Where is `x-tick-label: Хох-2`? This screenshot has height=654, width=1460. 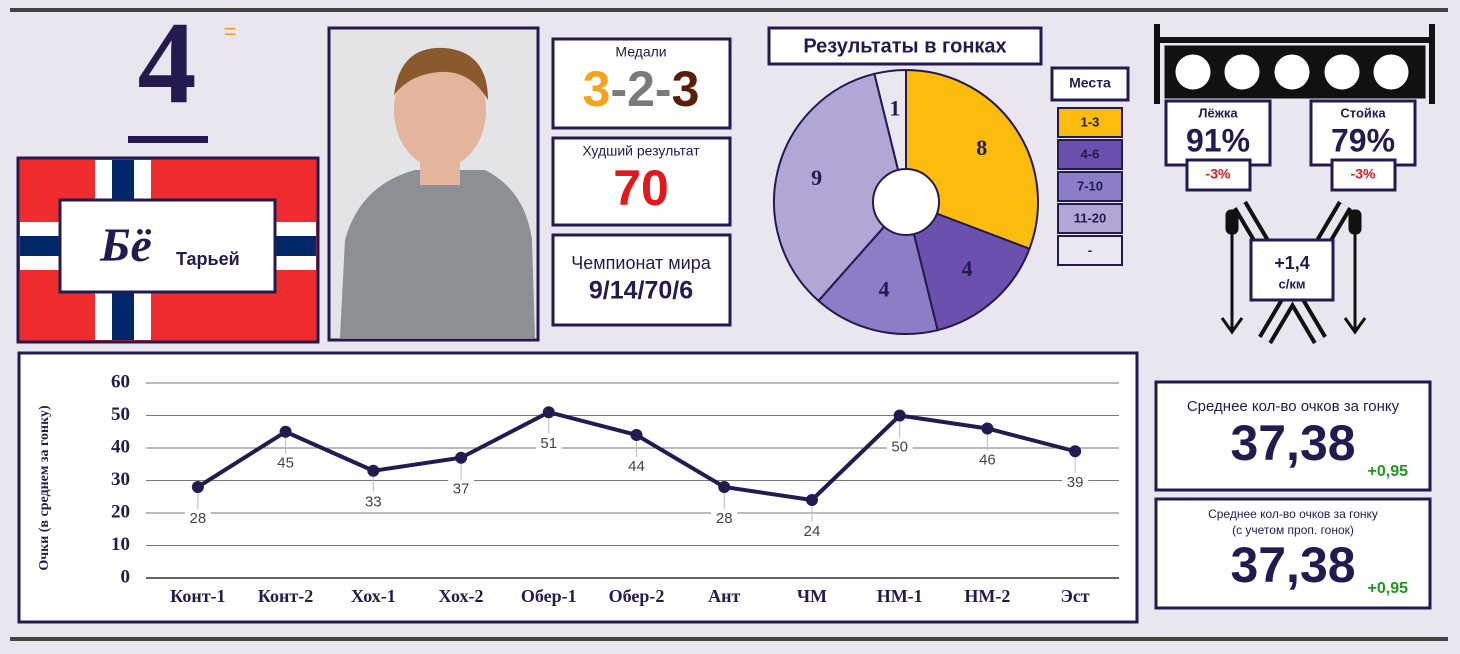 x-tick-label: Хох-2 is located at coordinates (461, 596).